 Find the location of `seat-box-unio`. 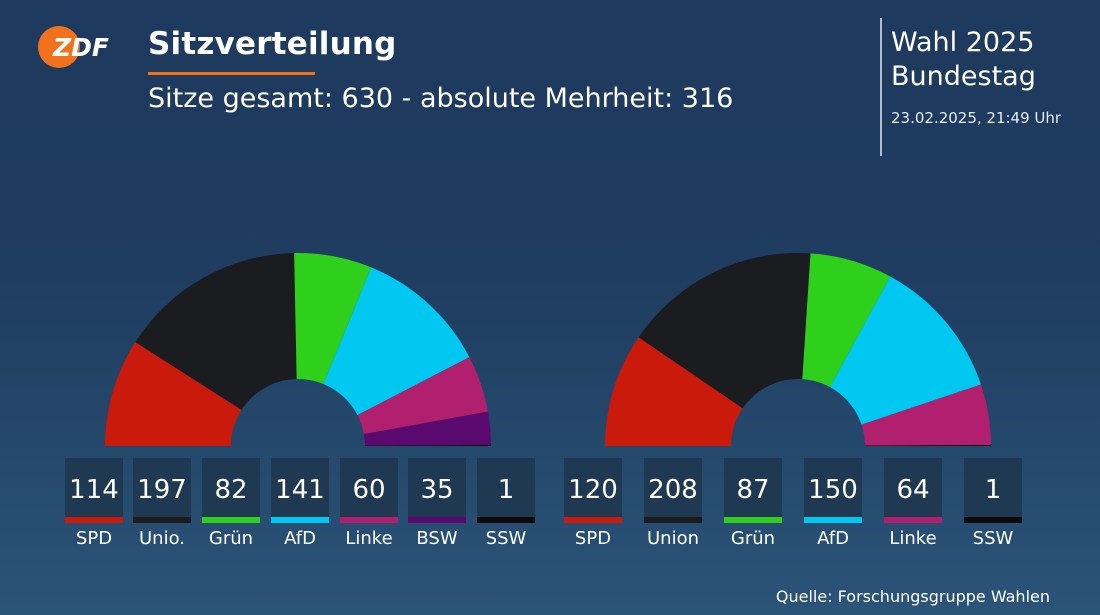

seat-box-unio is located at coordinates (162, 490).